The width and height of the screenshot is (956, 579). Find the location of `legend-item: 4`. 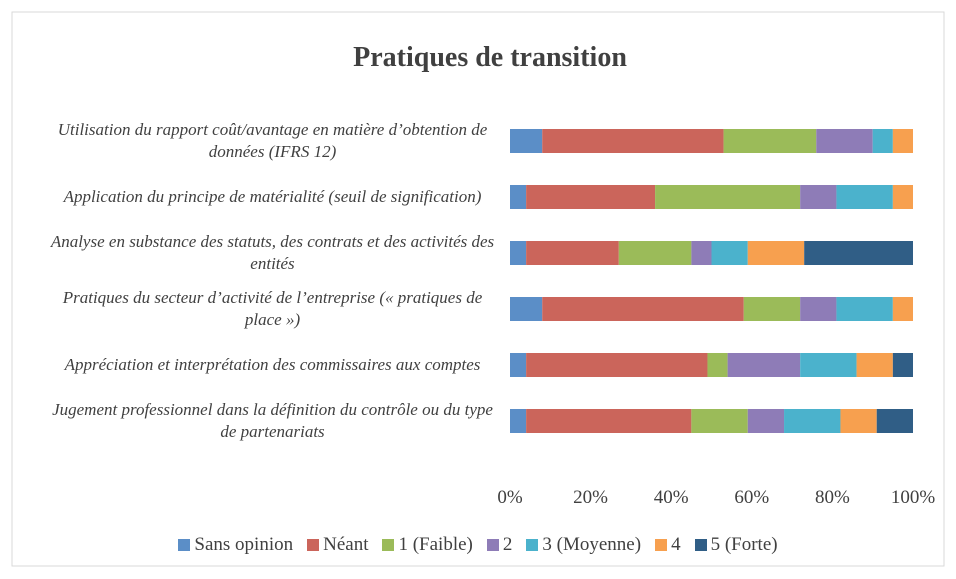

legend-item: 4 is located at coordinates (668, 545).